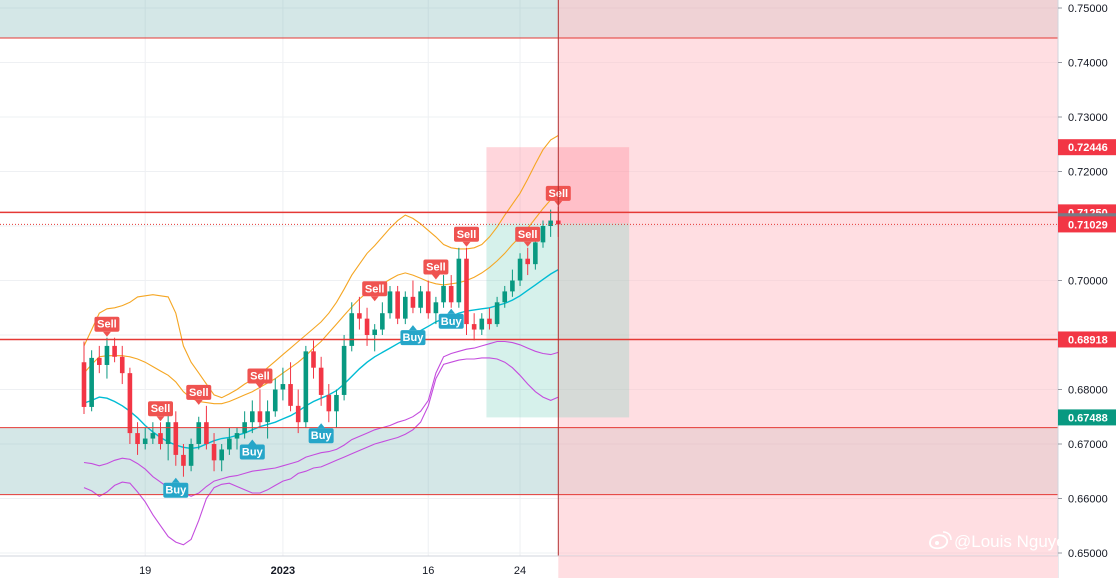 The width and height of the screenshot is (1116, 578). What do you see at coordinates (808, 461) in the screenshot?
I see `lower-zone-future` at bounding box center [808, 461].